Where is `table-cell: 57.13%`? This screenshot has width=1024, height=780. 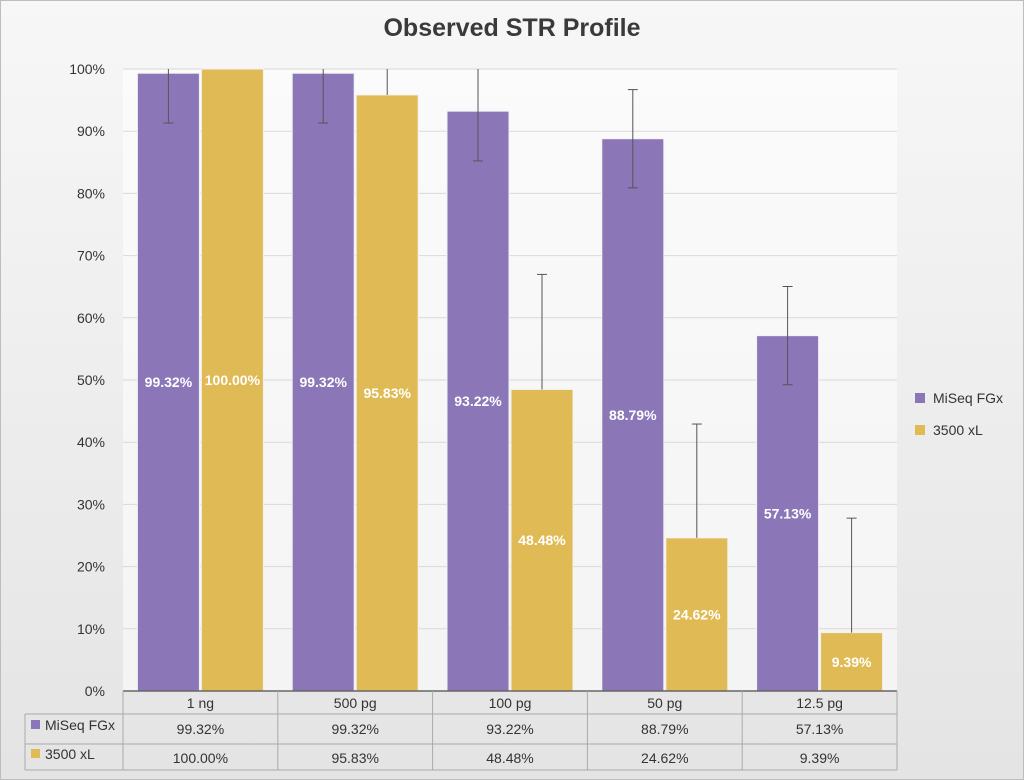 table-cell: 57.13% is located at coordinates (819, 729).